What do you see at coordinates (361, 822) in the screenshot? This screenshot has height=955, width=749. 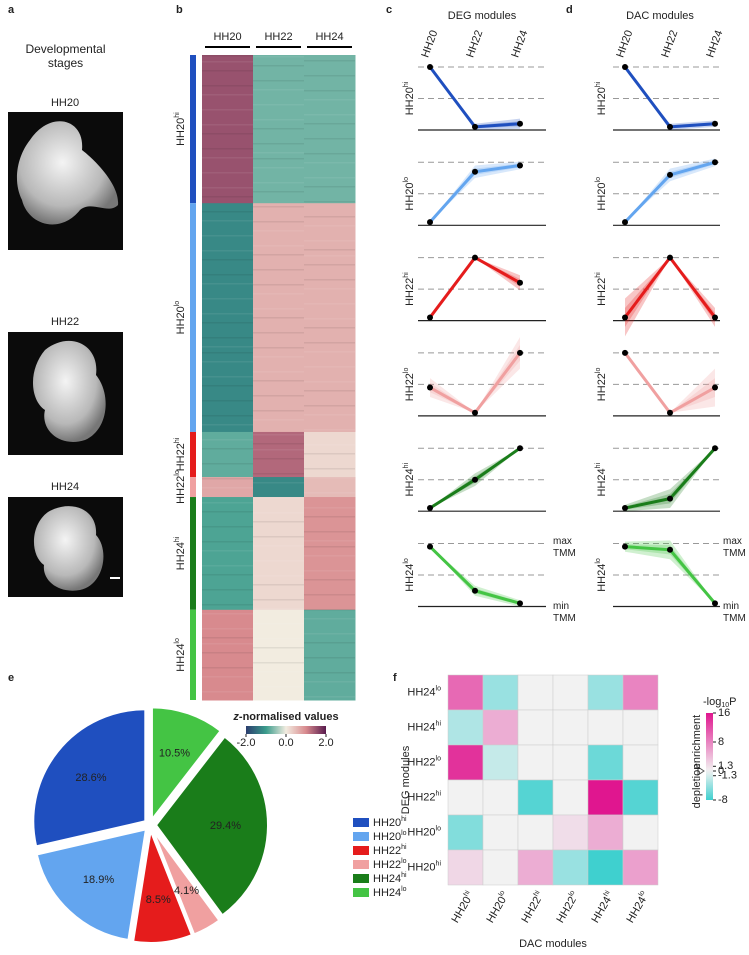 I see `legend-swatch` at bounding box center [361, 822].